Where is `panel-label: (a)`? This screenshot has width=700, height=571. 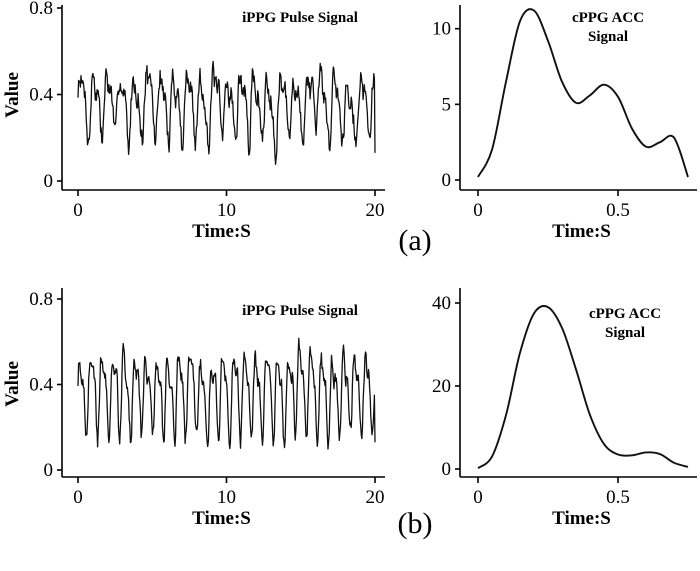 panel-label: (a) is located at coordinates (414, 240).